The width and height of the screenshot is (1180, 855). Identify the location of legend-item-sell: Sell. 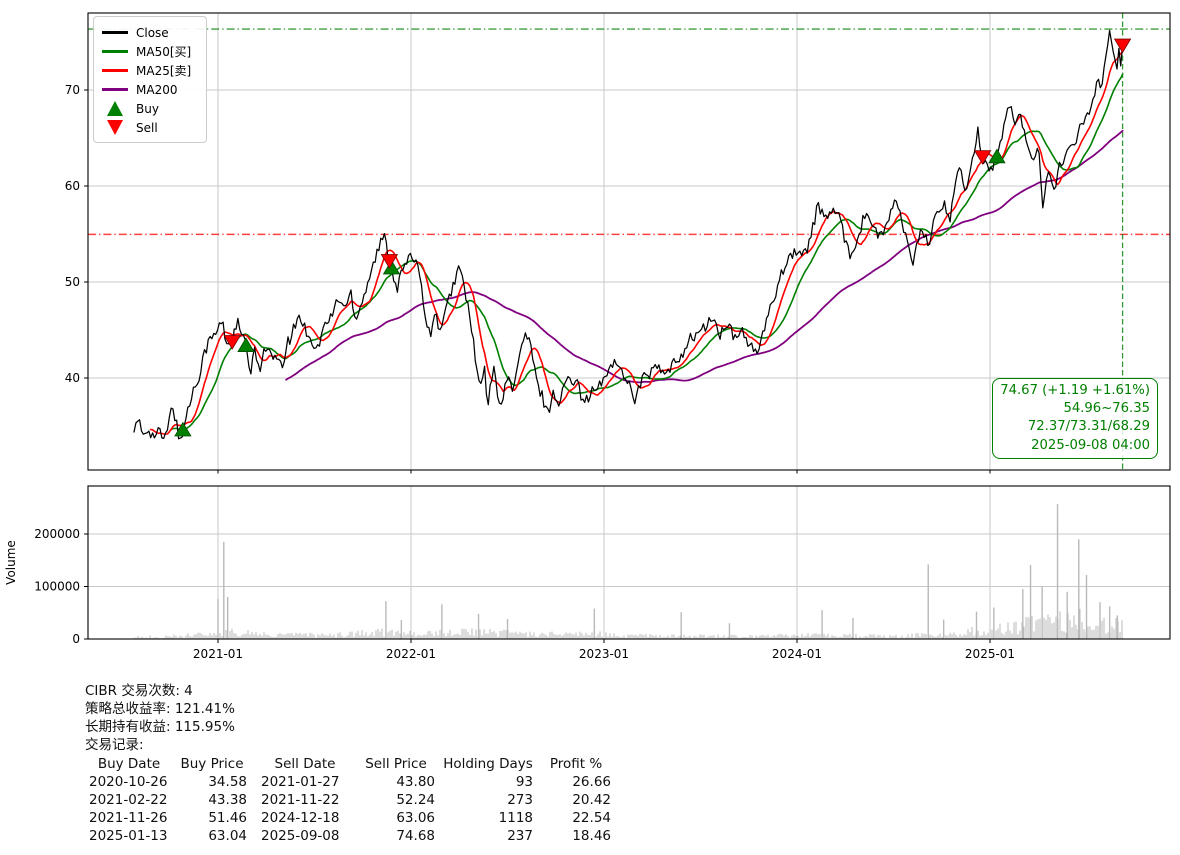
(150, 127).